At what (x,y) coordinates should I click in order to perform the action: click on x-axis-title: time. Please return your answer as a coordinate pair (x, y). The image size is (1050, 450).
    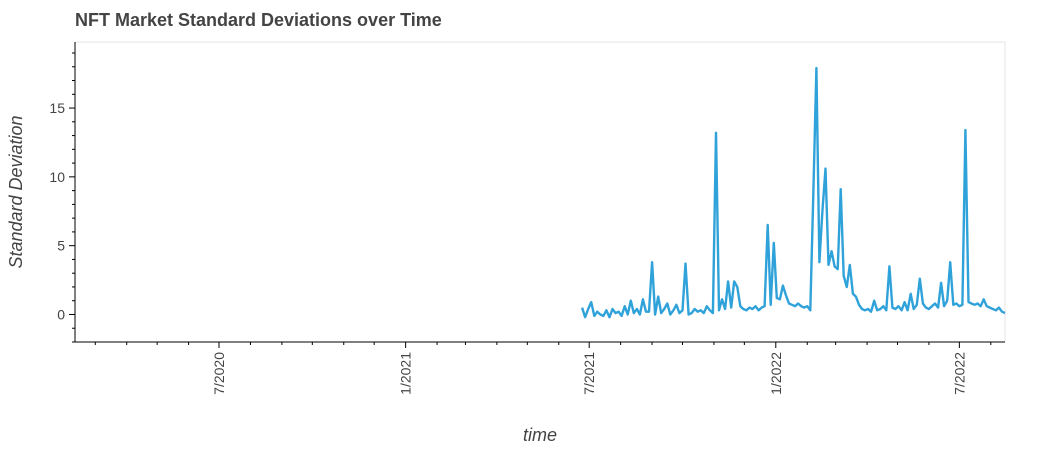
    Looking at the image, I should click on (540, 435).